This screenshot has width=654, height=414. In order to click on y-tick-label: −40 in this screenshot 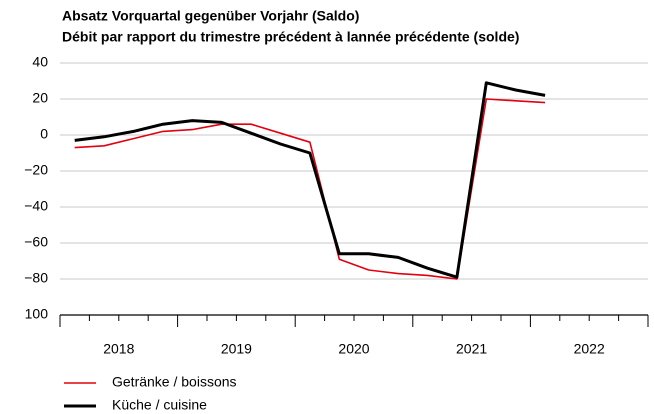, I will do `click(36, 206)`.